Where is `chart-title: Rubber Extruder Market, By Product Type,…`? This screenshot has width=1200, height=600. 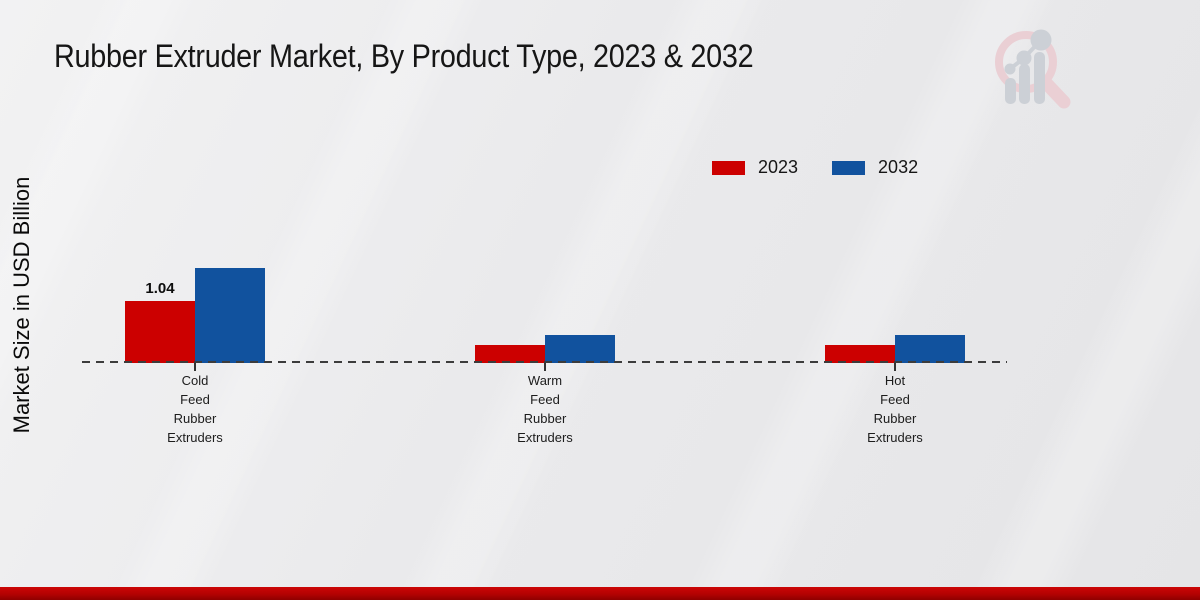
chart-title: Rubber Extruder Market, By Product Type,… is located at coordinates (404, 56).